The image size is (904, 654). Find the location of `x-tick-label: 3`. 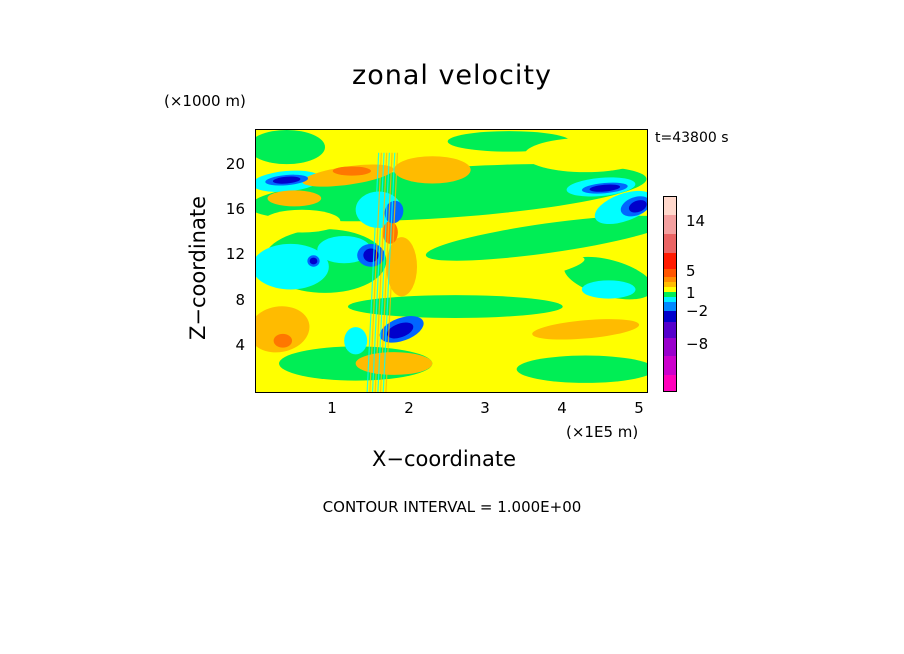

x-tick-label: 3 is located at coordinates (485, 408).